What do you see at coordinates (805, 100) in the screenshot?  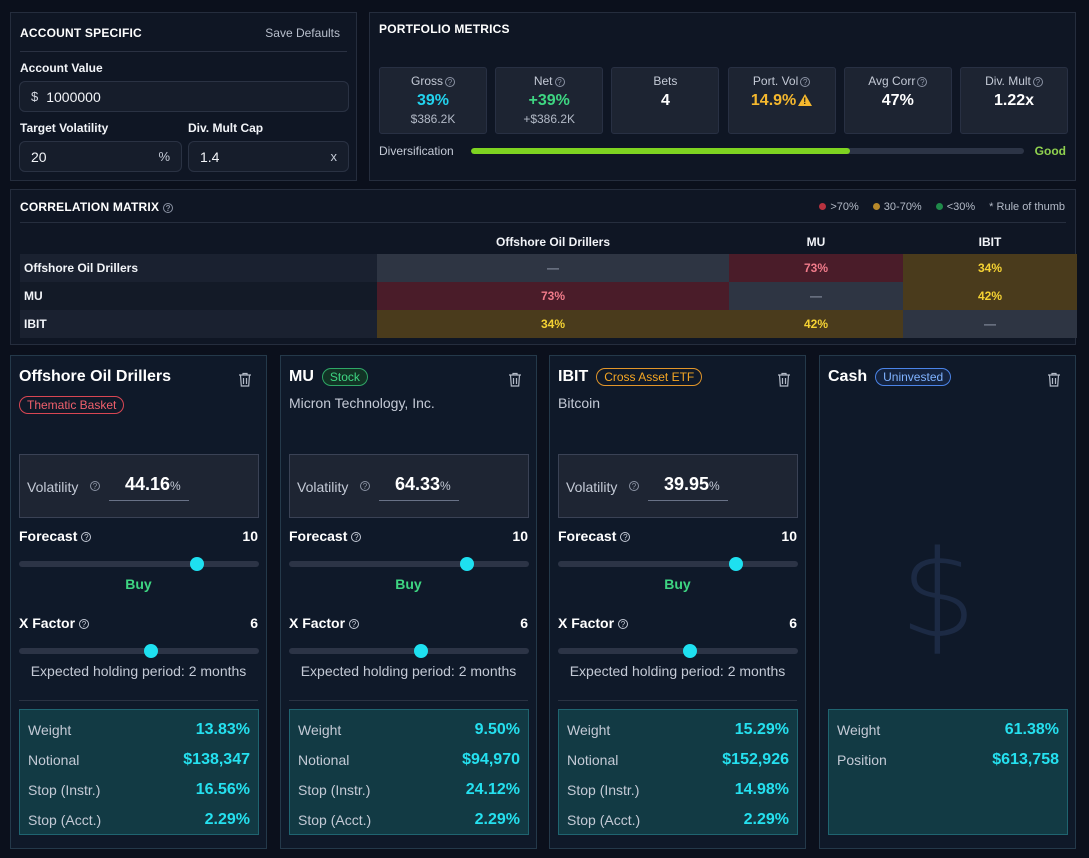 I see `warning-icon` at bounding box center [805, 100].